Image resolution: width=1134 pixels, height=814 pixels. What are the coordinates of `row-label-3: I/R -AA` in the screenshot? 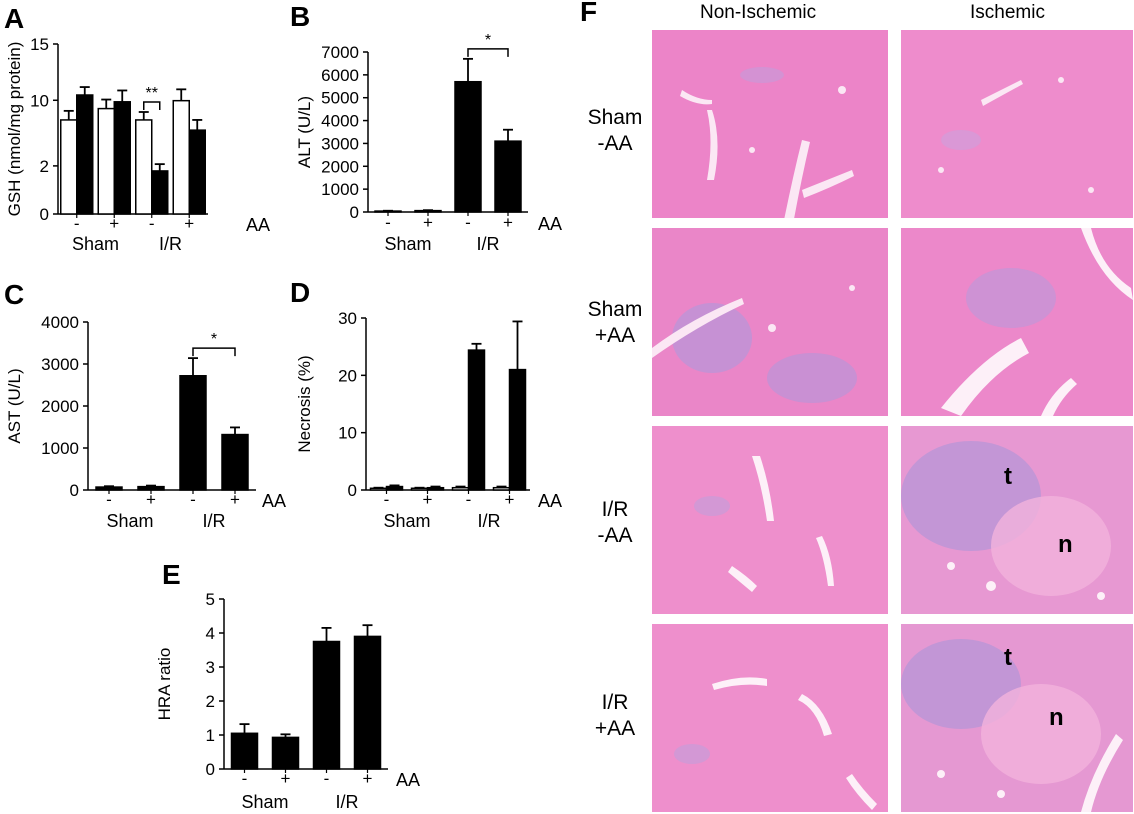 It's located at (615, 522).